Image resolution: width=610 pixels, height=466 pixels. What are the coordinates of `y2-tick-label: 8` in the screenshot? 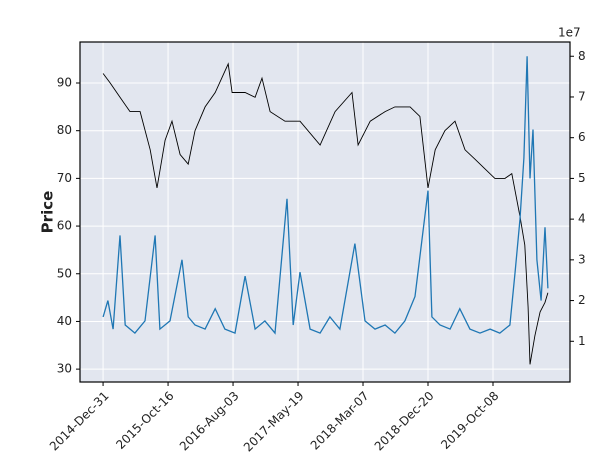 It's located at (582, 56).